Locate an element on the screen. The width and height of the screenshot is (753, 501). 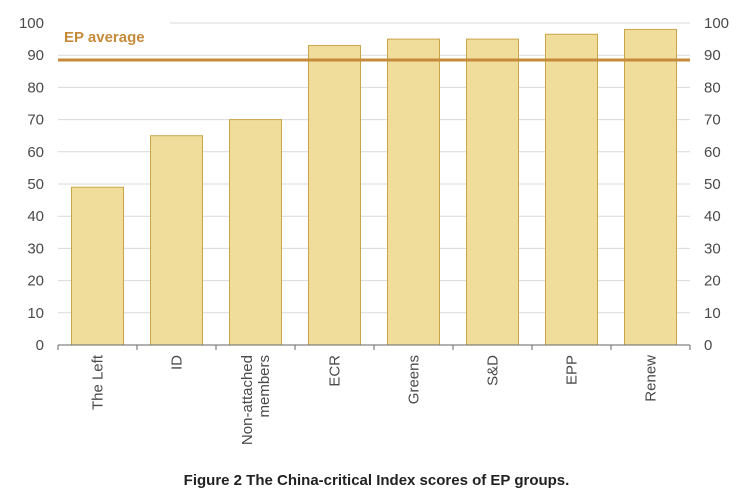
y-tick-left: 20 is located at coordinates (35, 281).